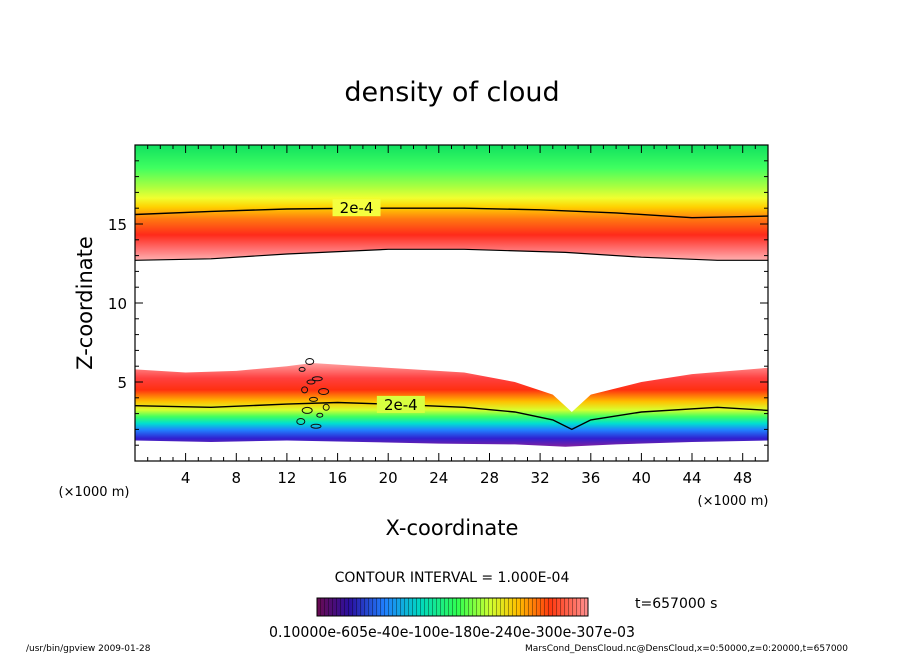 The height and width of the screenshot is (654, 904). What do you see at coordinates (451, 254) in the screenshot?
I see `upper-layer-edge-contour` at bounding box center [451, 254].